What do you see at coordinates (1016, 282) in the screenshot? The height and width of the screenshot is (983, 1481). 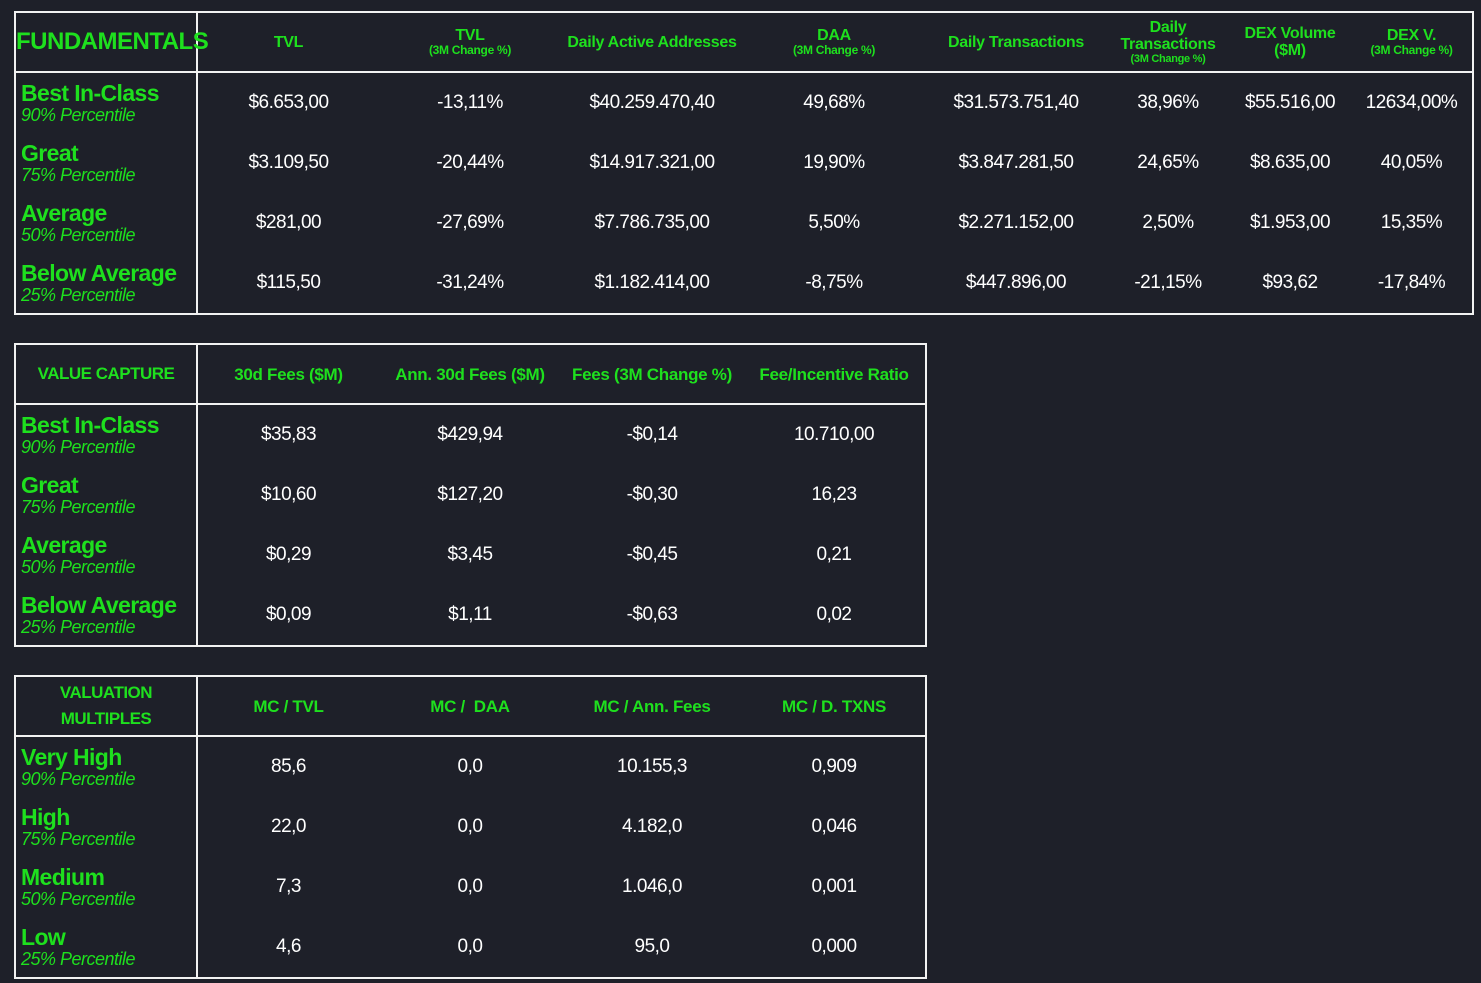 I see `table-cell: $447.896,00` at bounding box center [1016, 282].